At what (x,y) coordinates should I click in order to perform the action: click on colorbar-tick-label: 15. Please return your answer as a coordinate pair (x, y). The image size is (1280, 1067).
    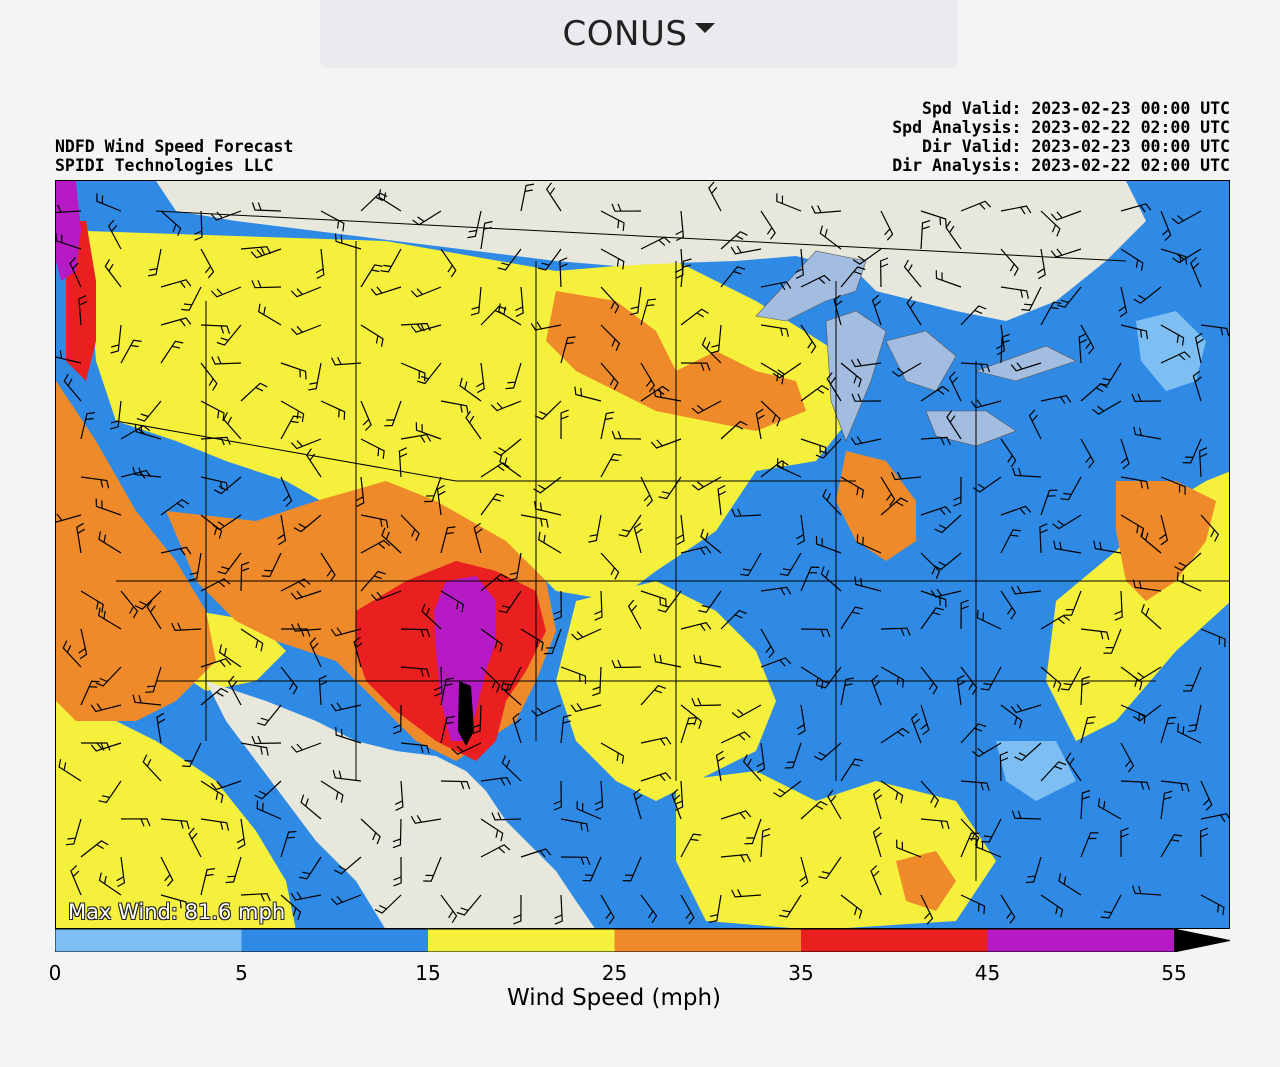
    Looking at the image, I should click on (428, 973).